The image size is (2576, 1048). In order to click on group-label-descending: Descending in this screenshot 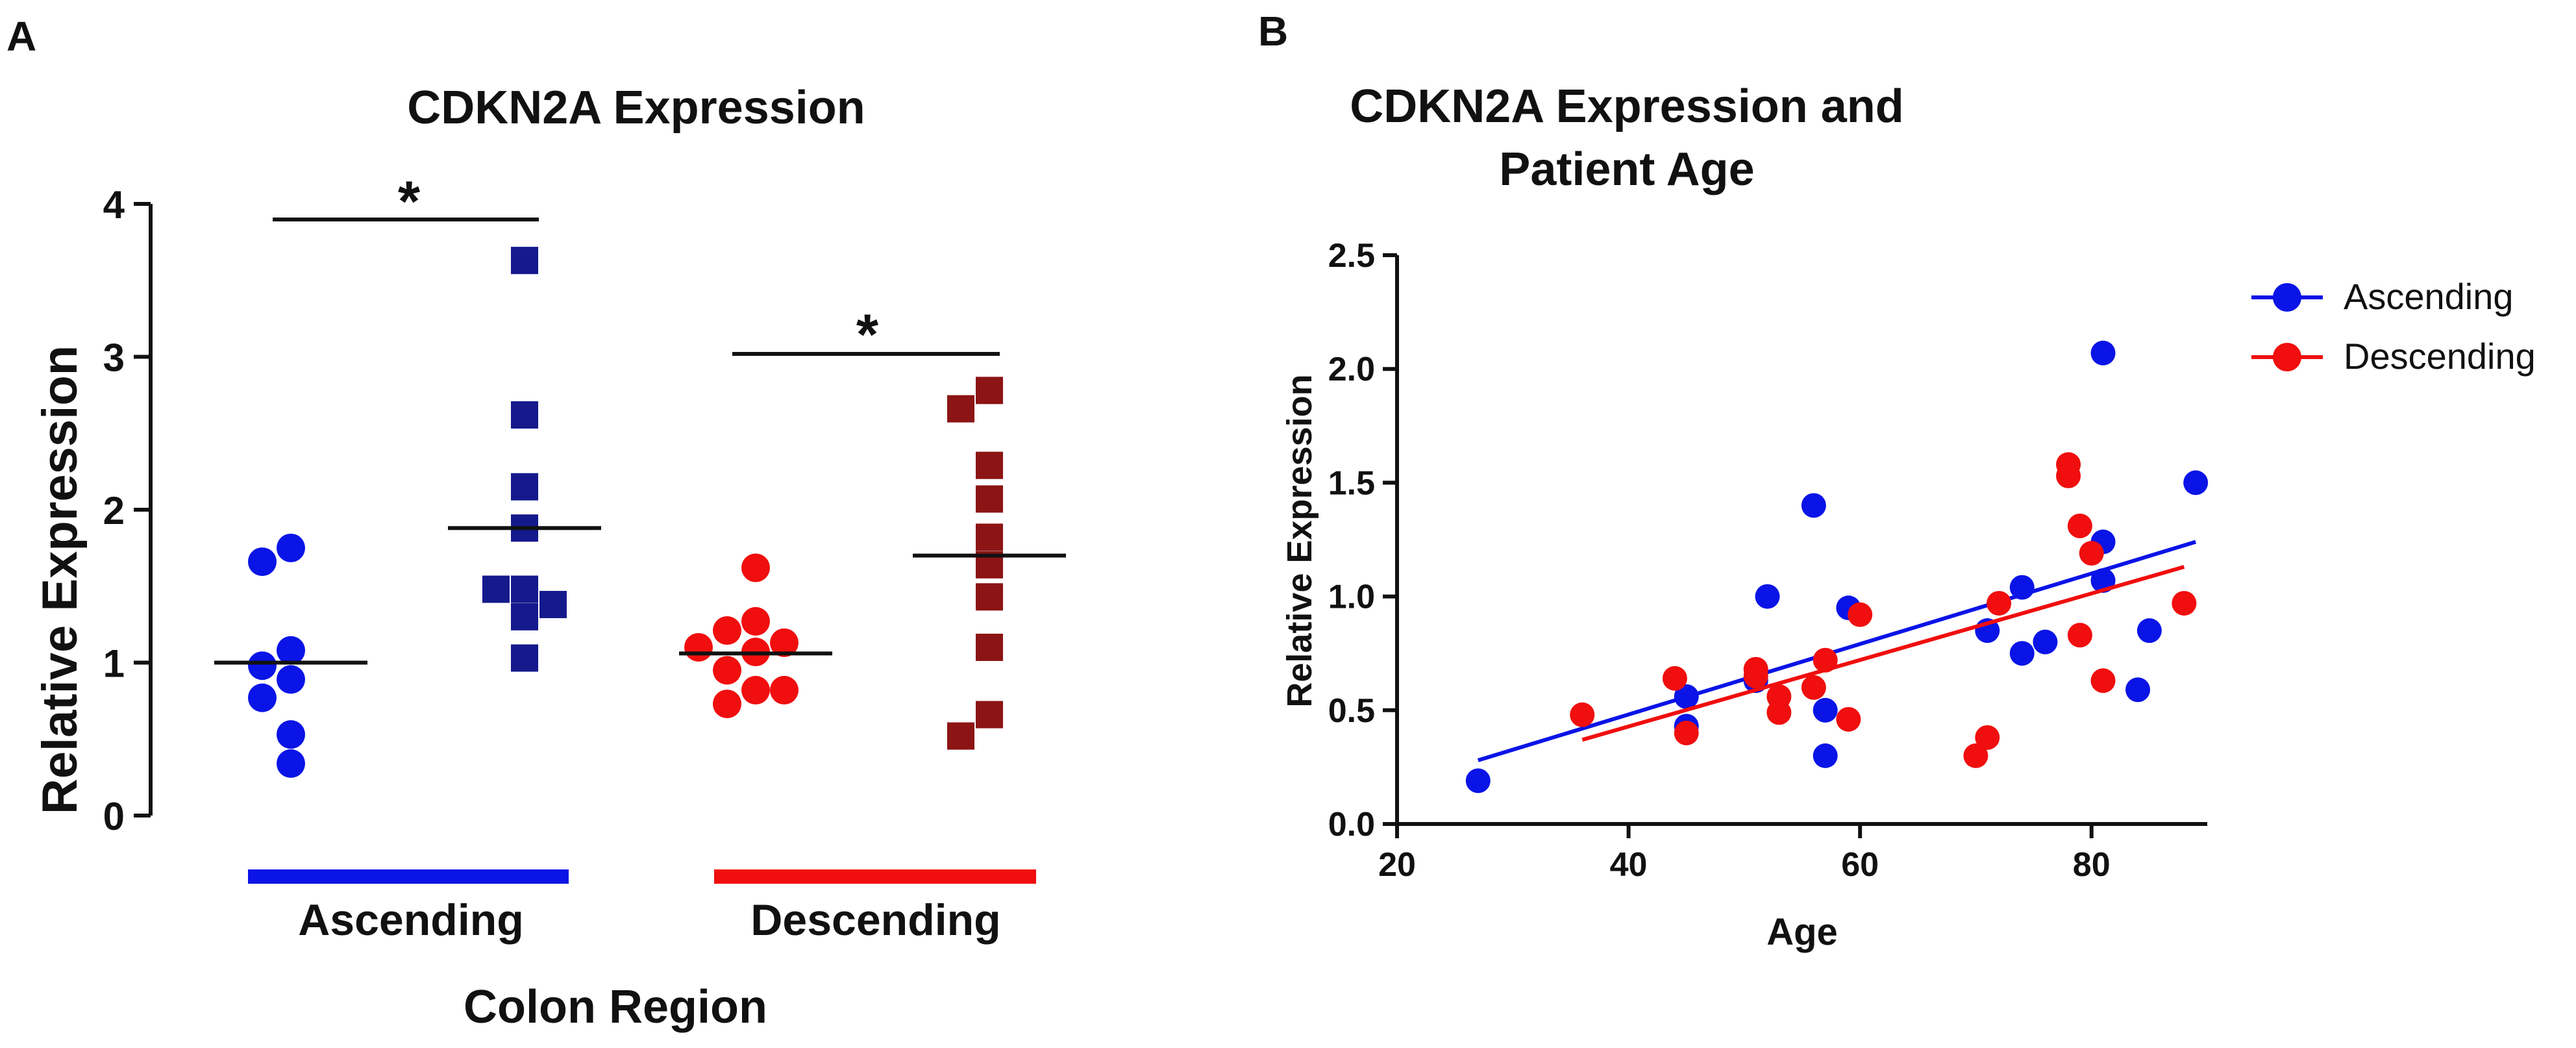, I will do `click(875, 920)`.